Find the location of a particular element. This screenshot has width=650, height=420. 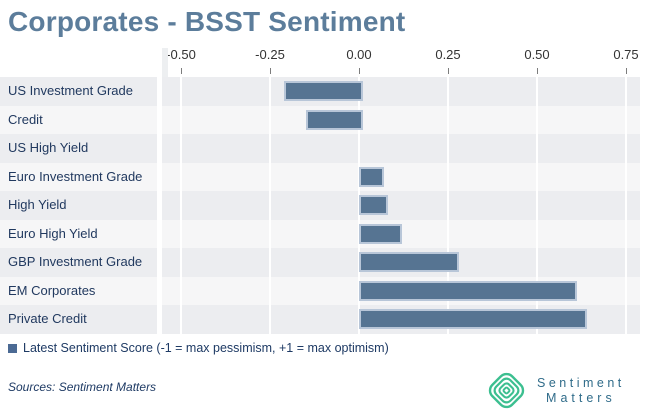

brand-name-line2: Matters is located at coordinates (581, 397).